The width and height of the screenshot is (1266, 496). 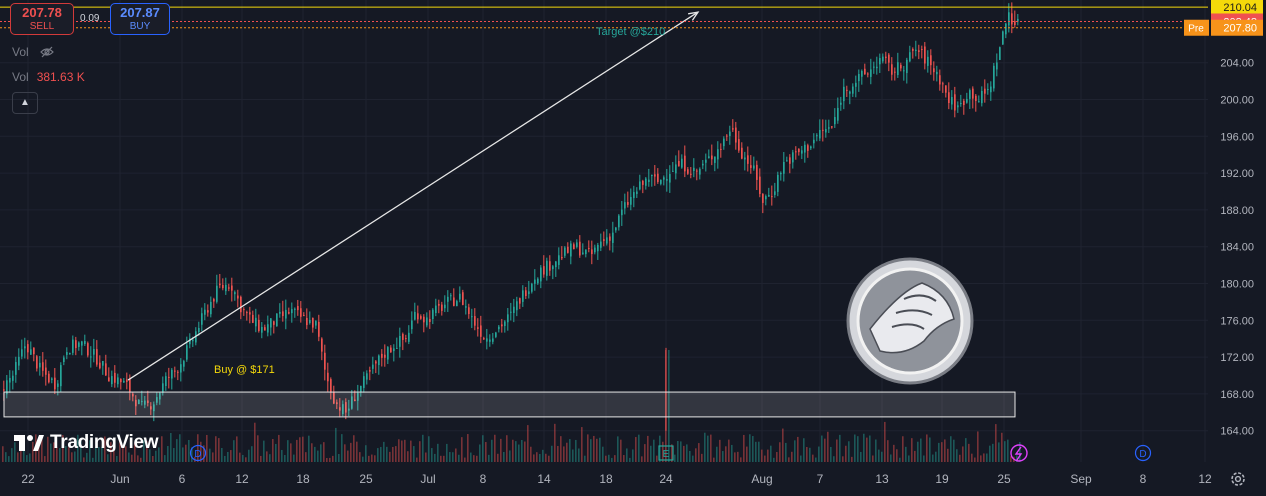 I want to click on buy-button: 207.87 BUY, so click(x=140, y=19).